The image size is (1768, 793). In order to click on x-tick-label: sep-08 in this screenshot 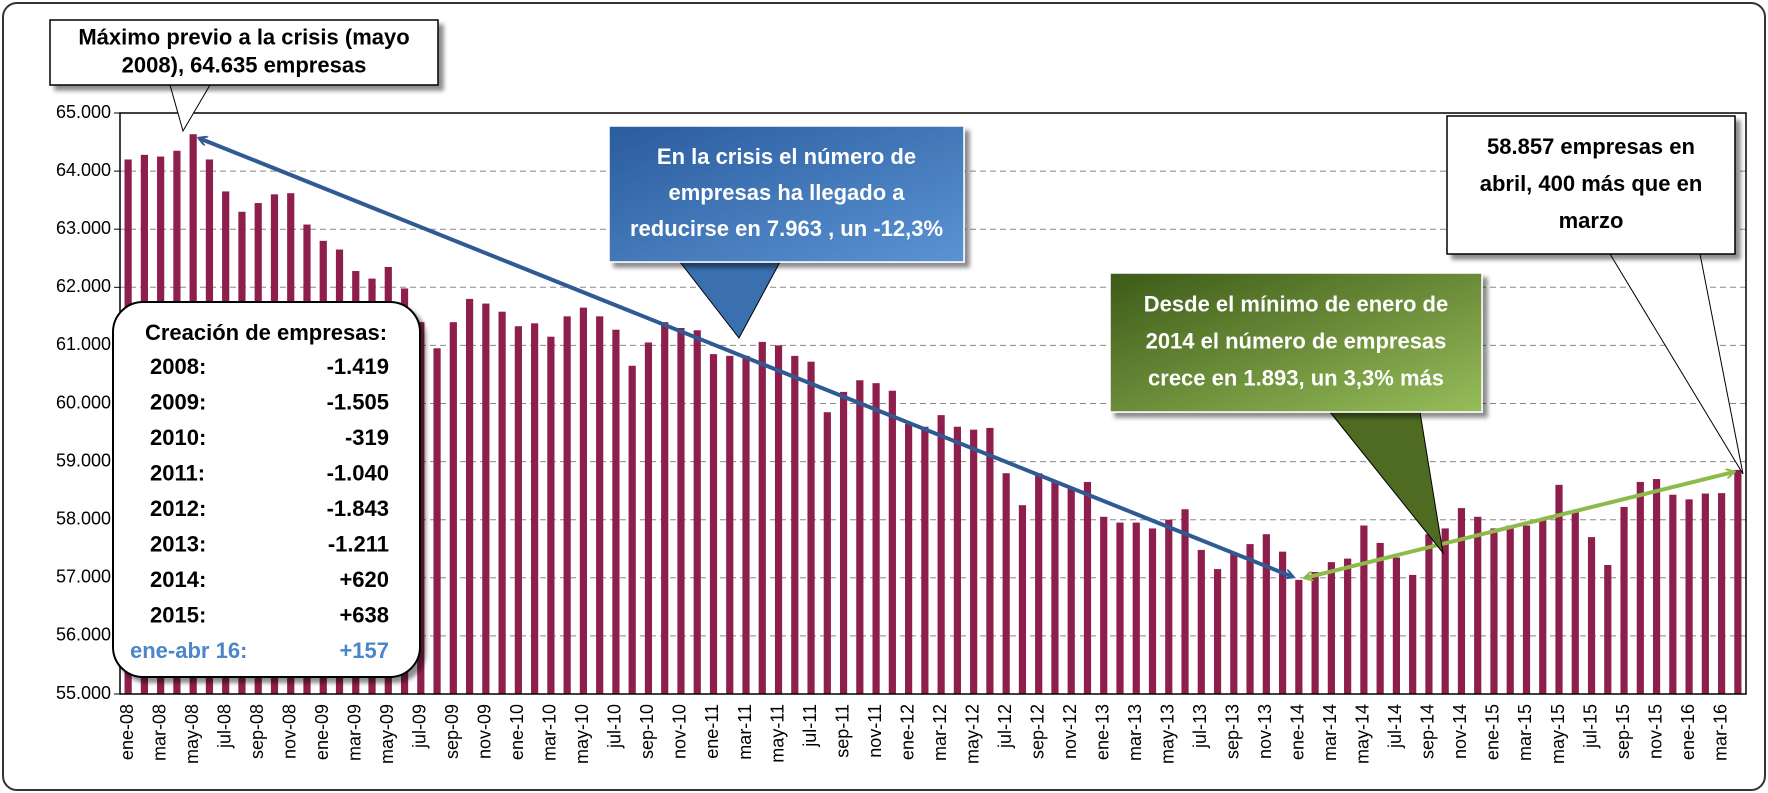, I will do `click(257, 731)`.